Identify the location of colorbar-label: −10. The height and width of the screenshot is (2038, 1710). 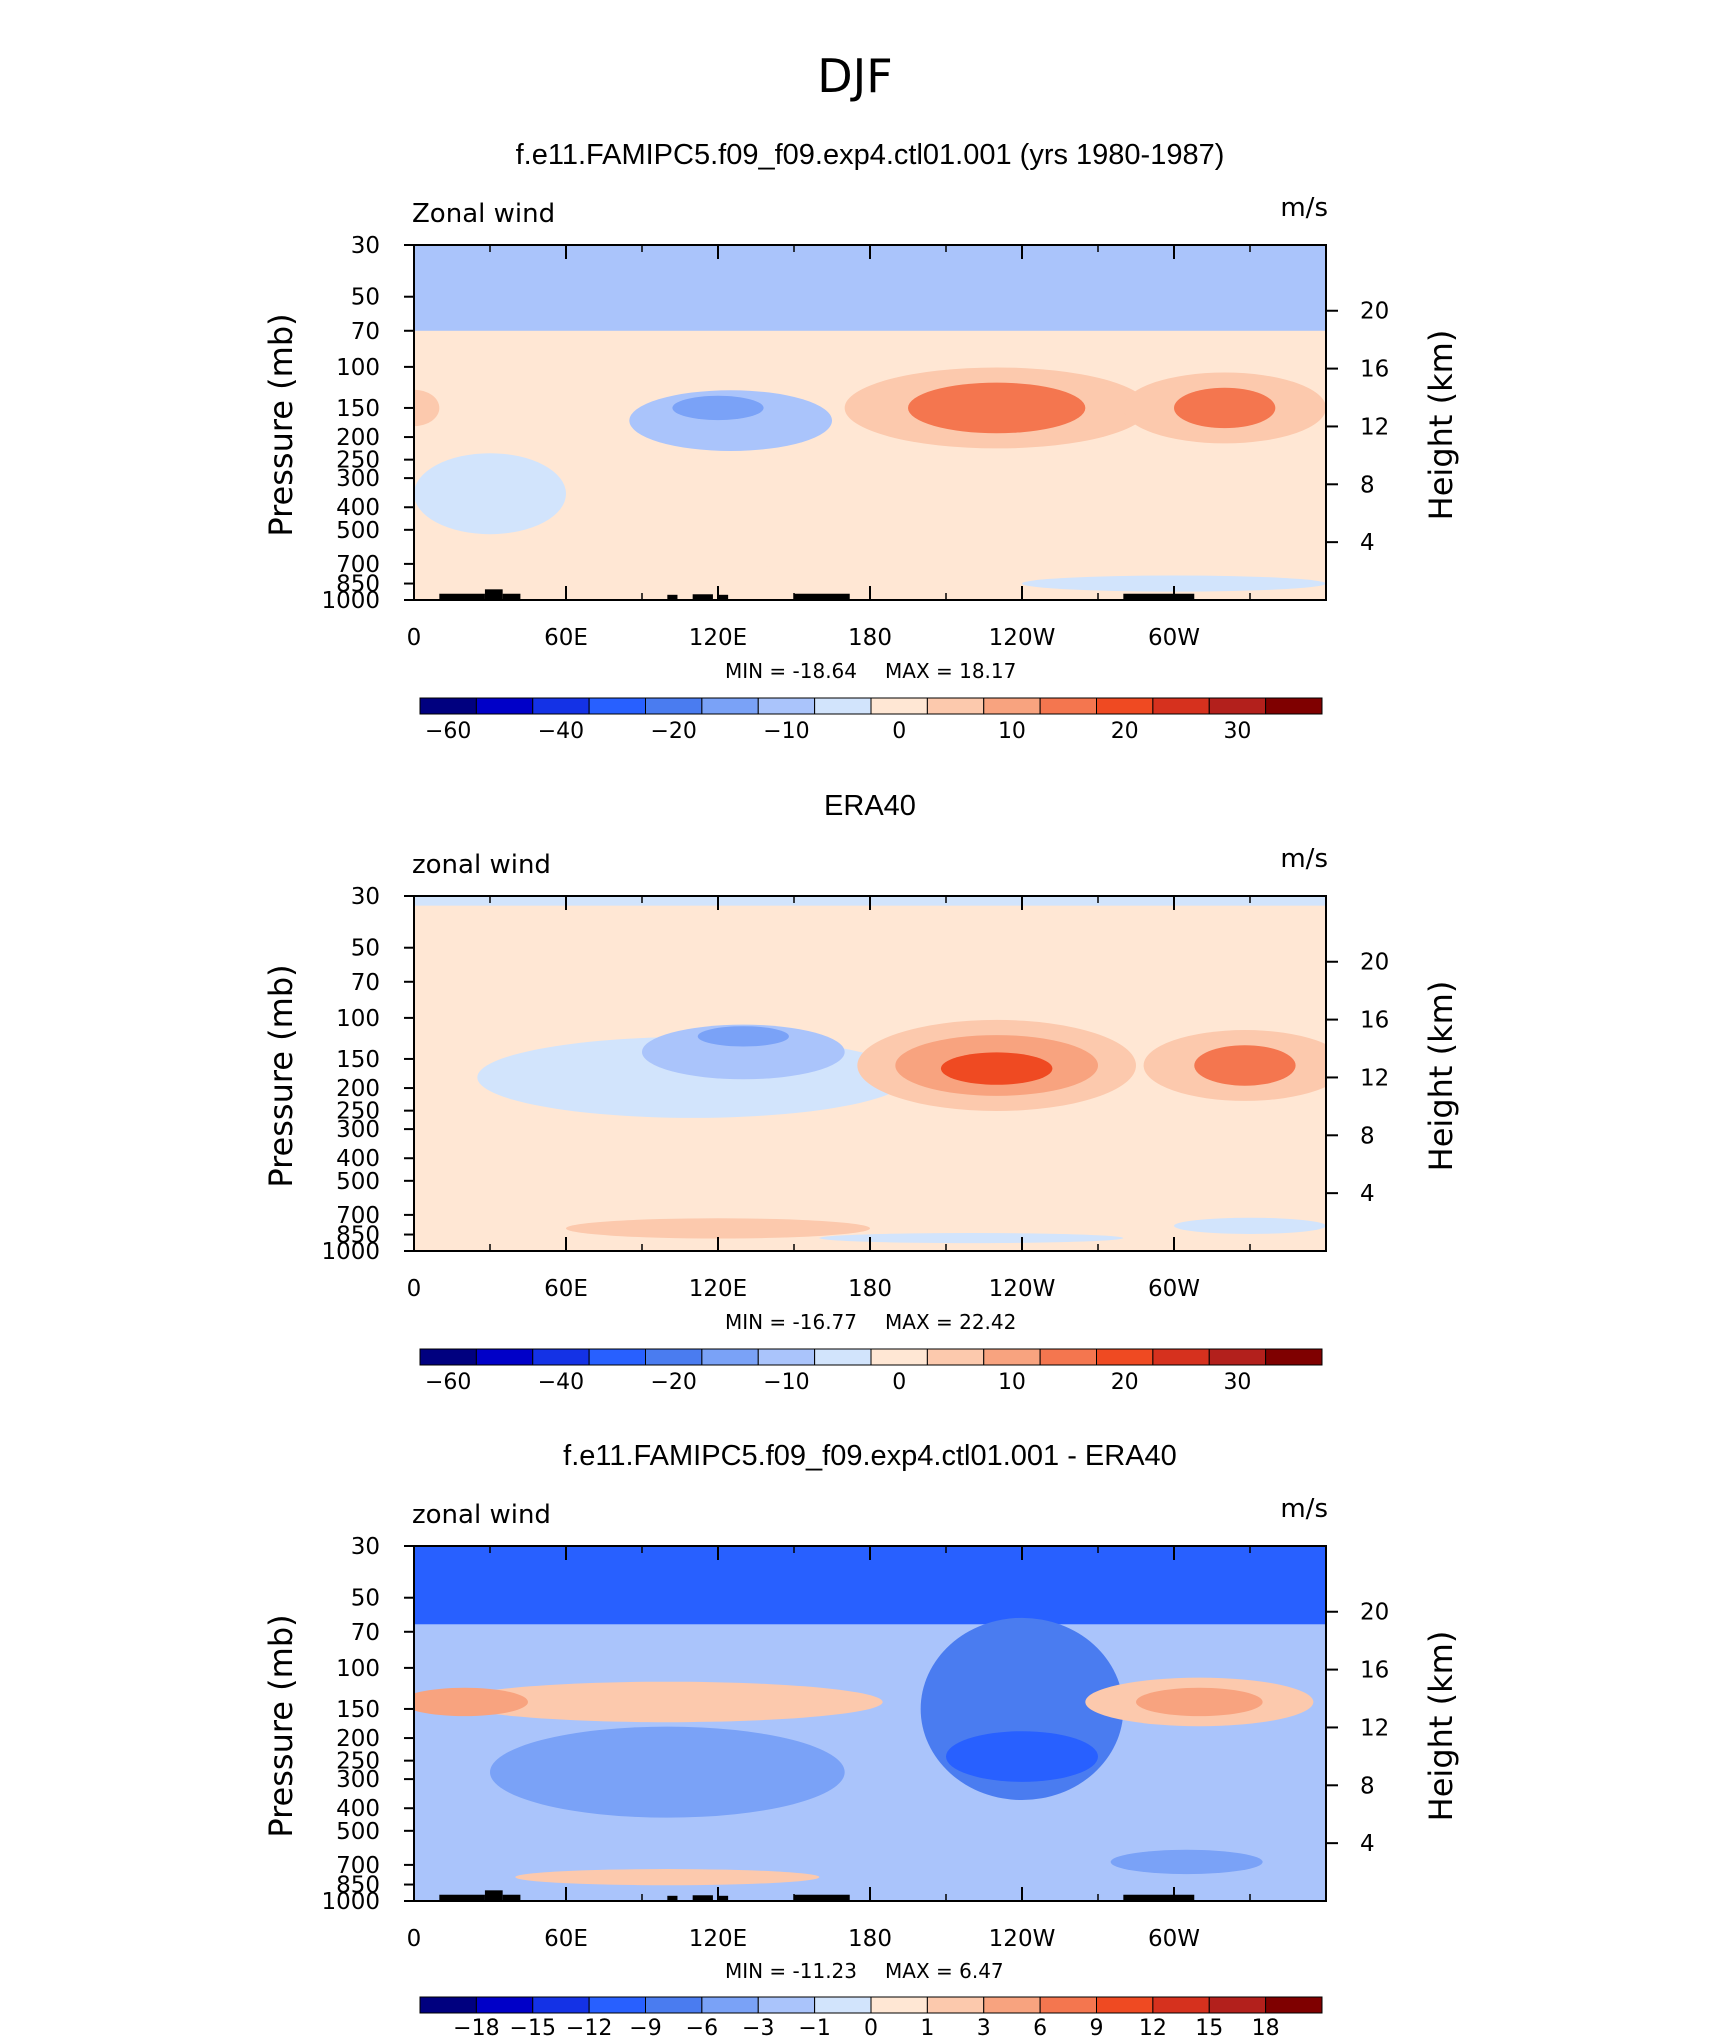
(786, 1382).